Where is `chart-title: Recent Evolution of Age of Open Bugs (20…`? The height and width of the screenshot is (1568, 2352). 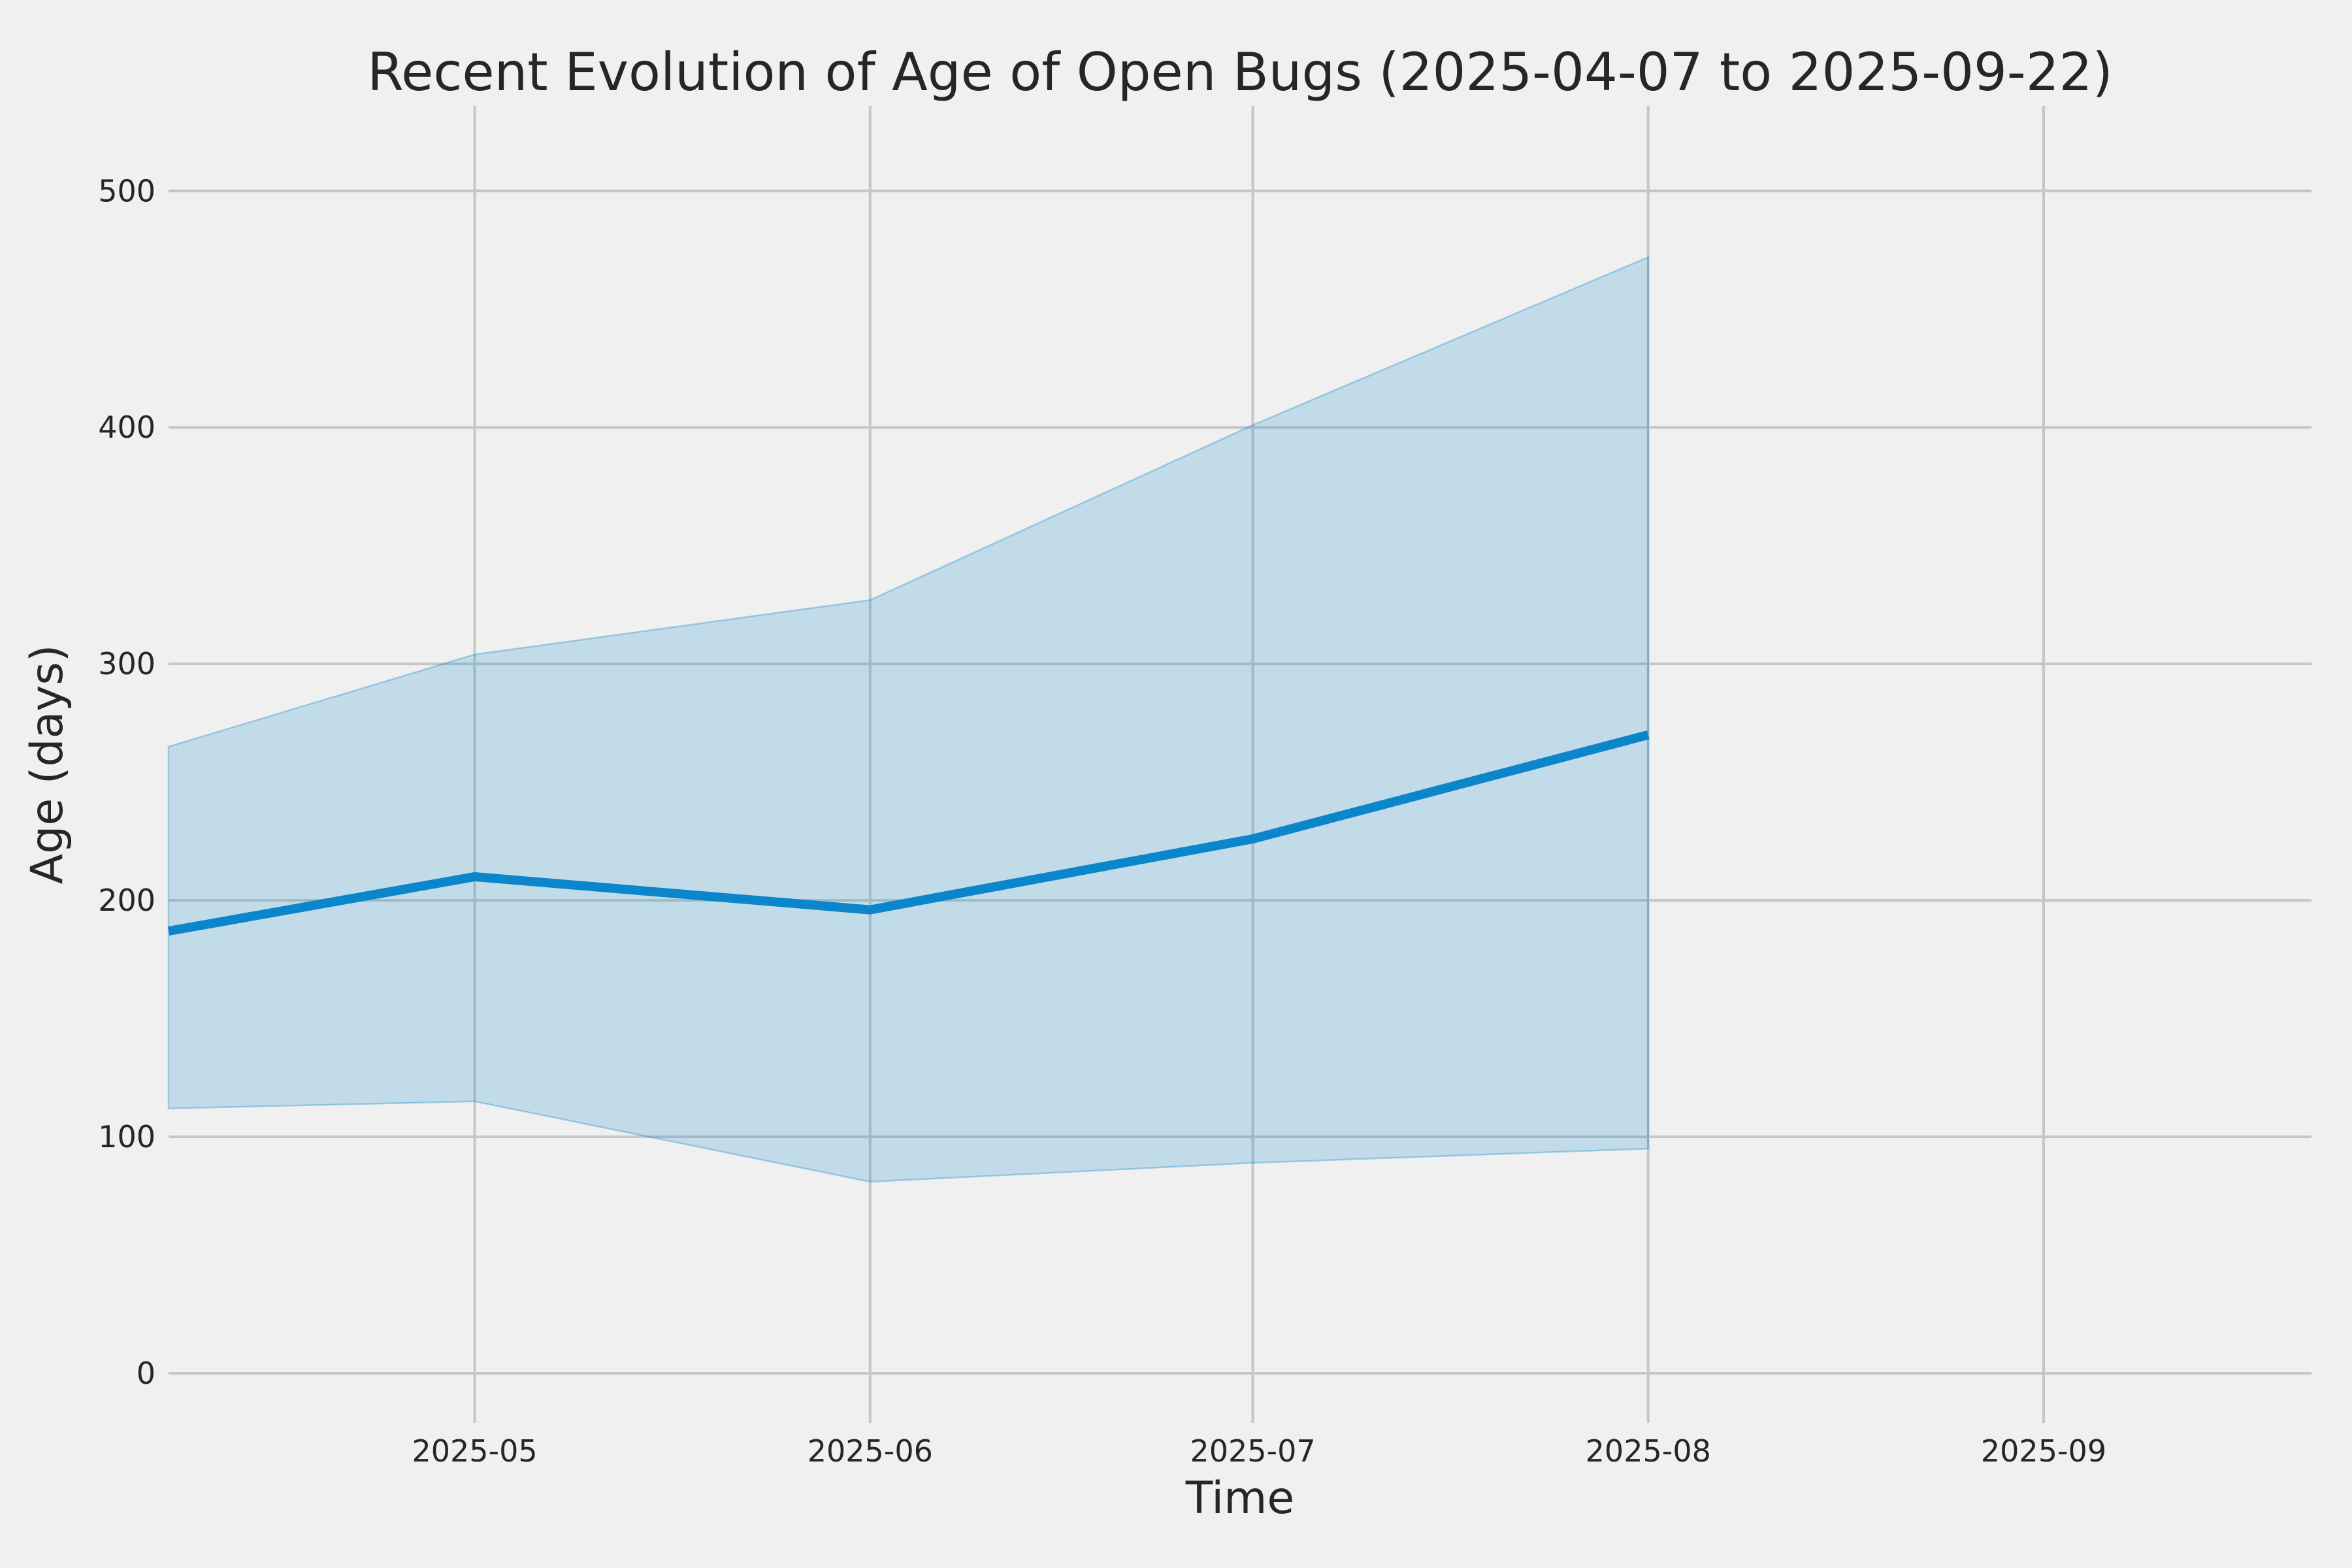
chart-title: Recent Evolution of Age of Open Bugs (20… is located at coordinates (1240, 72).